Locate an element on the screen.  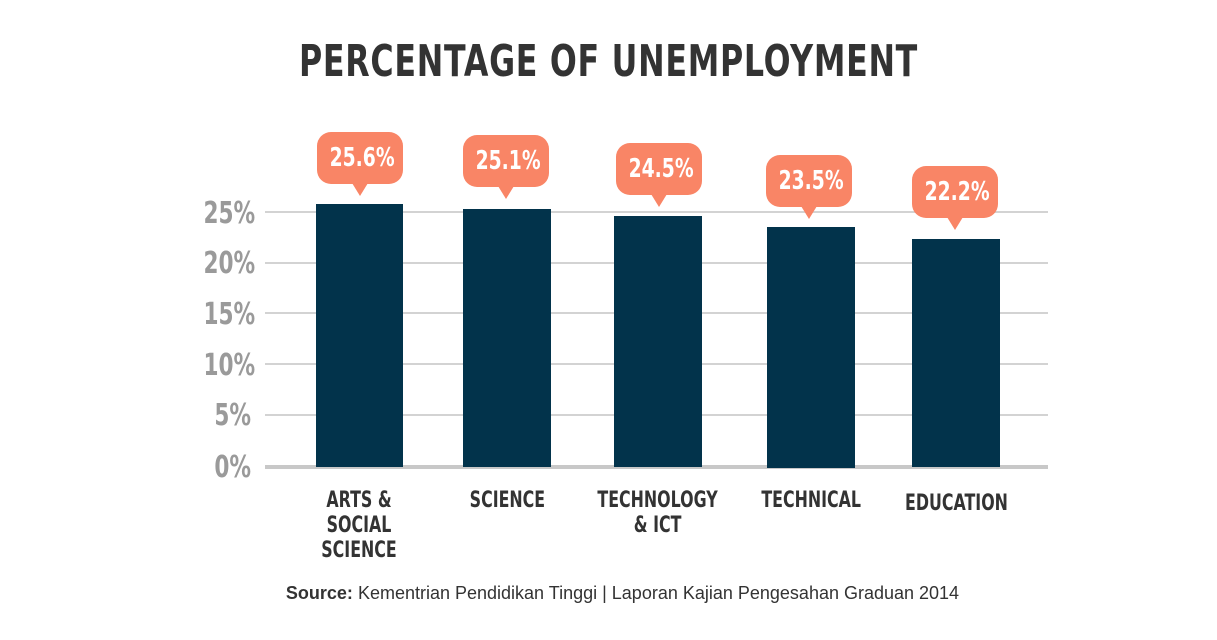
y-tick-0: 0% is located at coordinates (232, 467).